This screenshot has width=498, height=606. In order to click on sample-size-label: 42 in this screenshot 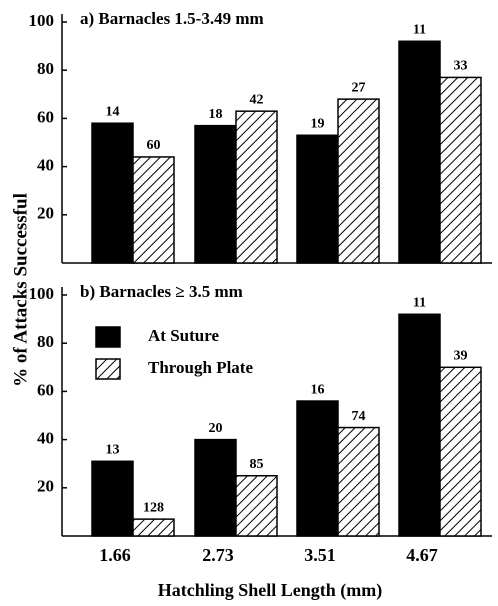, I will do `click(257, 99)`.